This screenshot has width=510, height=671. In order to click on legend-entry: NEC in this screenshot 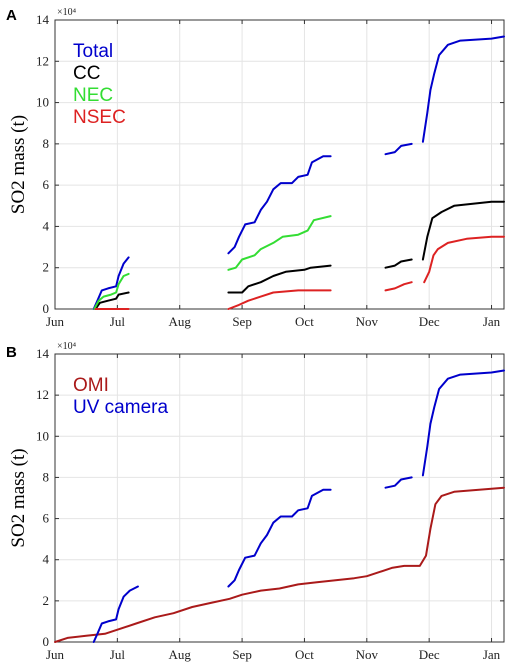, I will do `click(93, 95)`.